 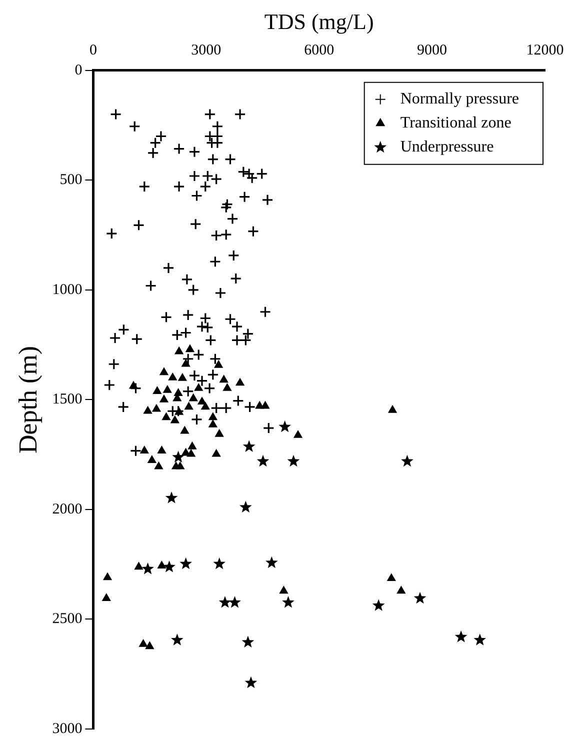 I want to click on legend-label: Underpressure, so click(x=447, y=147).